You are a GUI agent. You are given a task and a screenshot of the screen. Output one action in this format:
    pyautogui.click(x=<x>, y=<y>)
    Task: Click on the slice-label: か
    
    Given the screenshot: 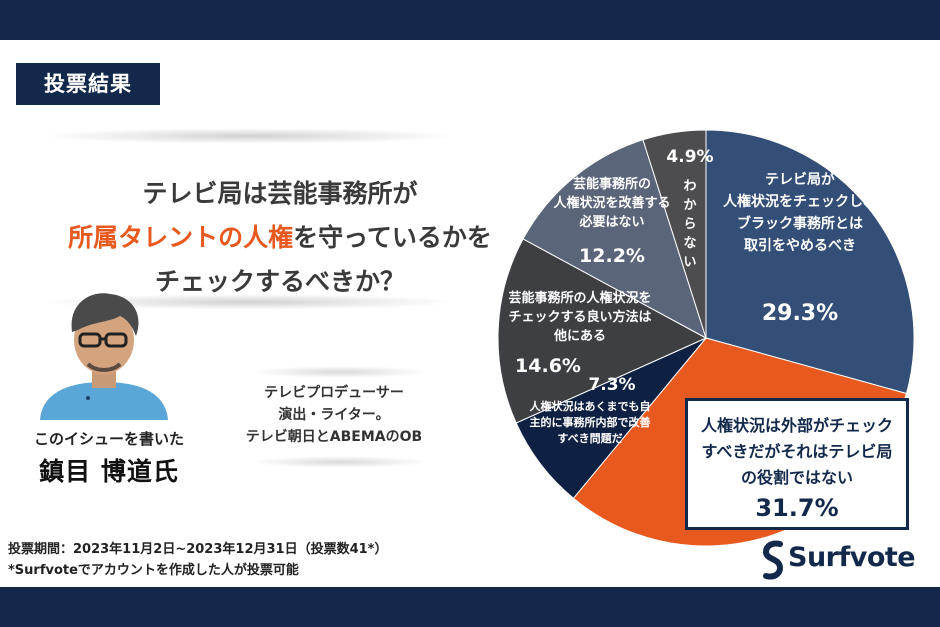 What is the action you would take?
    pyautogui.click(x=689, y=205)
    